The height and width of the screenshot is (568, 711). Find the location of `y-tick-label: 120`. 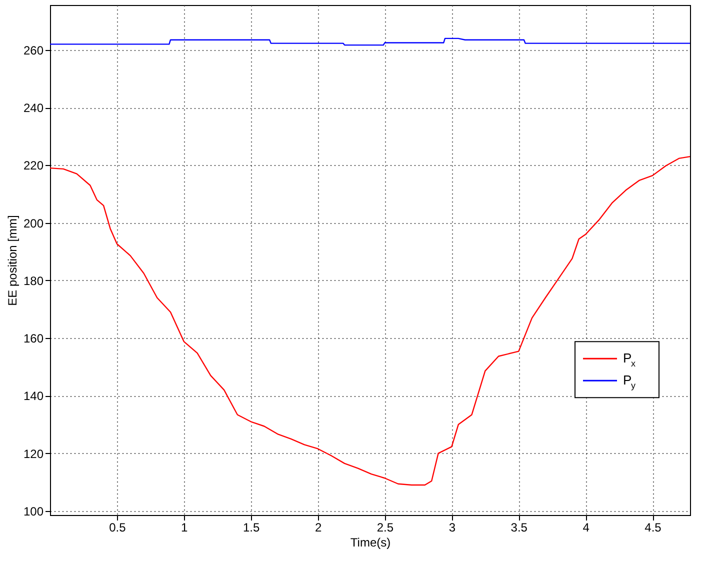

y-tick-label: 120 is located at coordinates (33, 453).